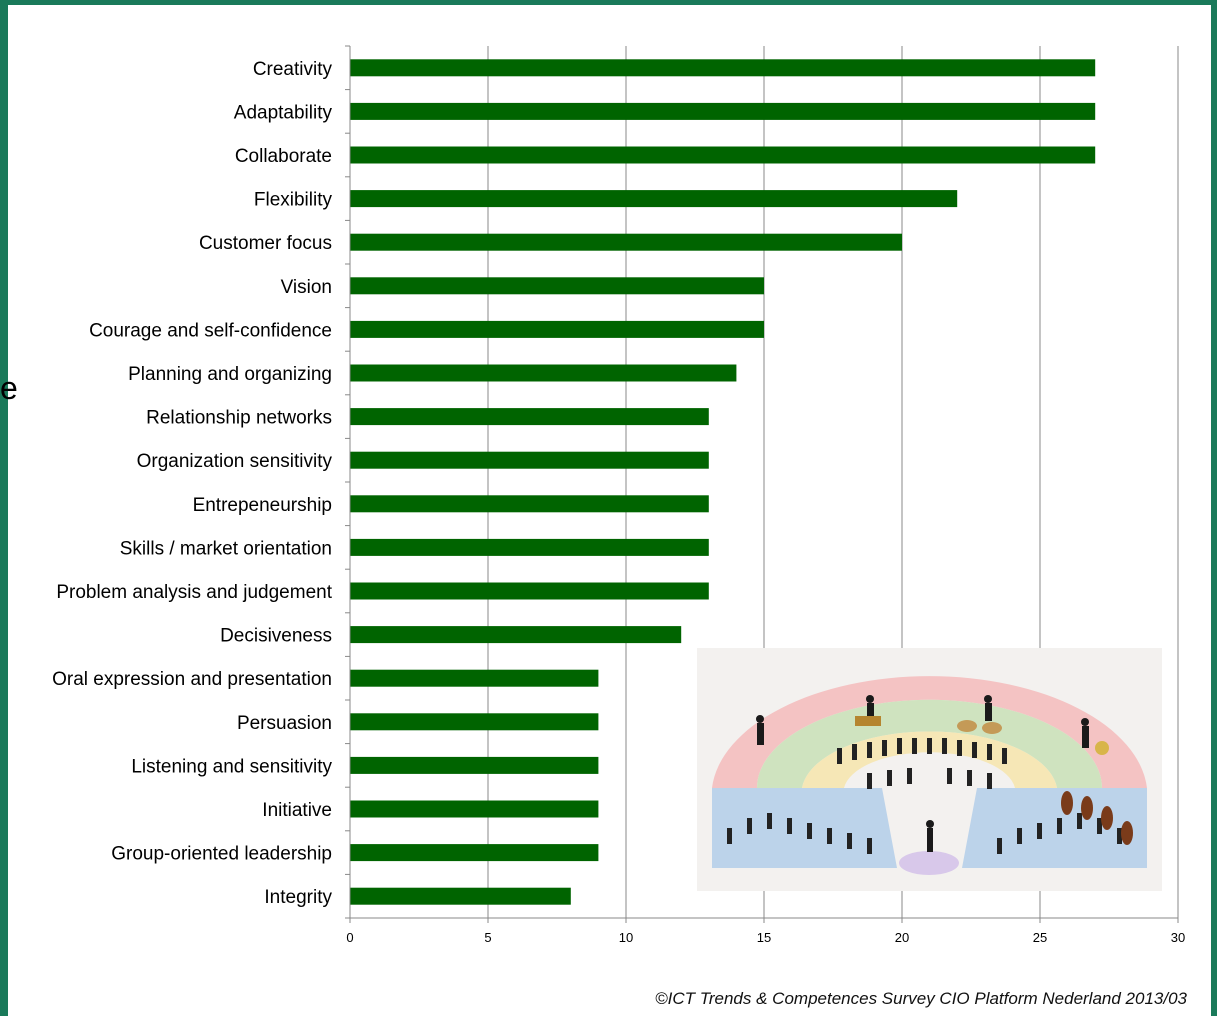  What do you see at coordinates (529, 547) in the screenshot?
I see `bar-skills-market-orientation` at bounding box center [529, 547].